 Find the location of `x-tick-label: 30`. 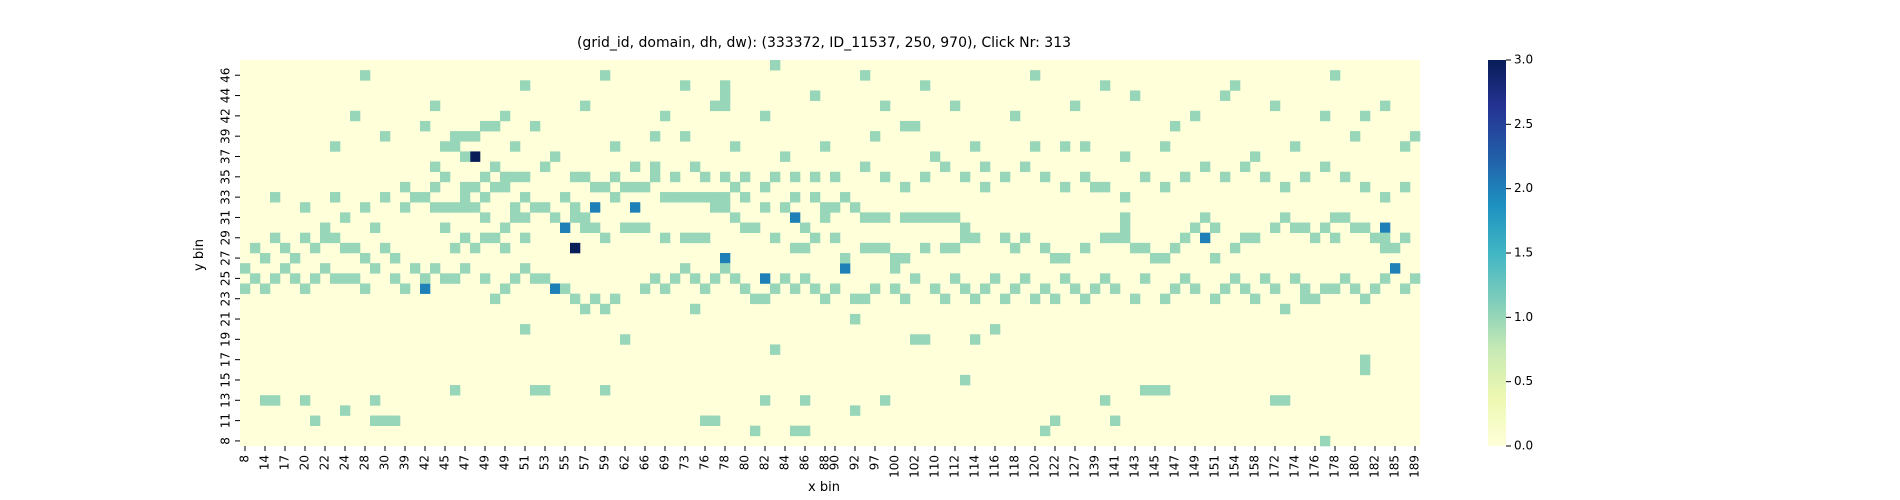

x-tick-label: 30 is located at coordinates (385, 462).